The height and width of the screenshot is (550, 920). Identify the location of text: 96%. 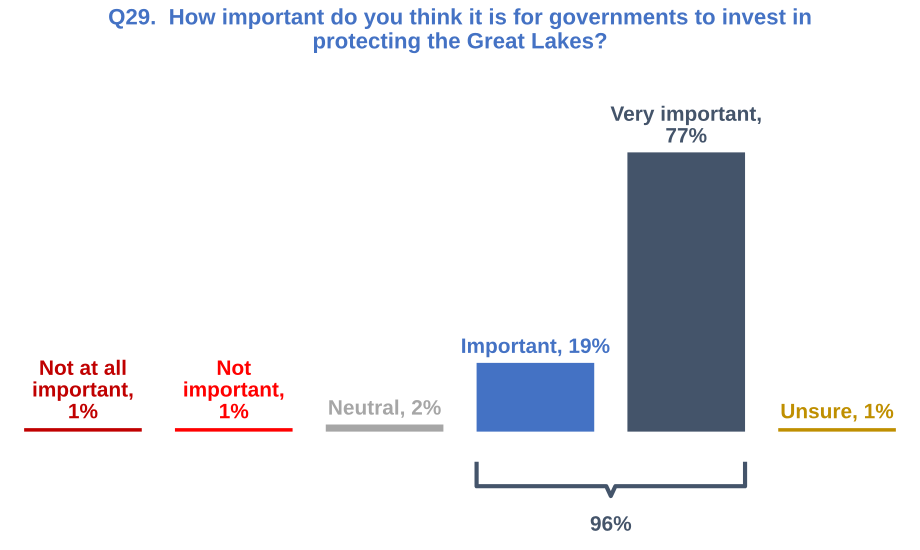
(611, 523).